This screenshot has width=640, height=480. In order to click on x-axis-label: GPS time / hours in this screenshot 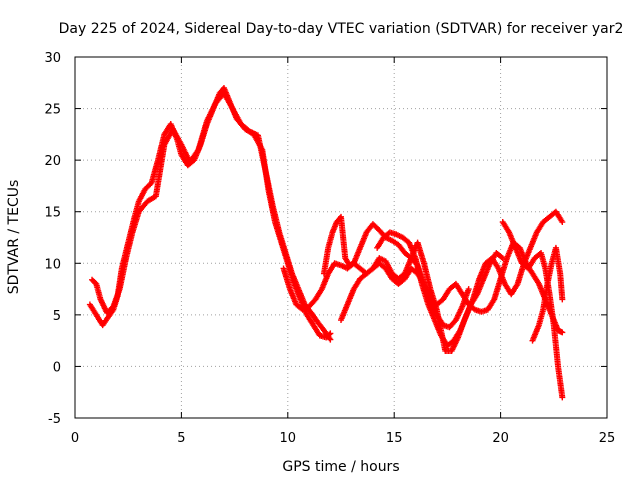, I will do `click(340, 467)`.